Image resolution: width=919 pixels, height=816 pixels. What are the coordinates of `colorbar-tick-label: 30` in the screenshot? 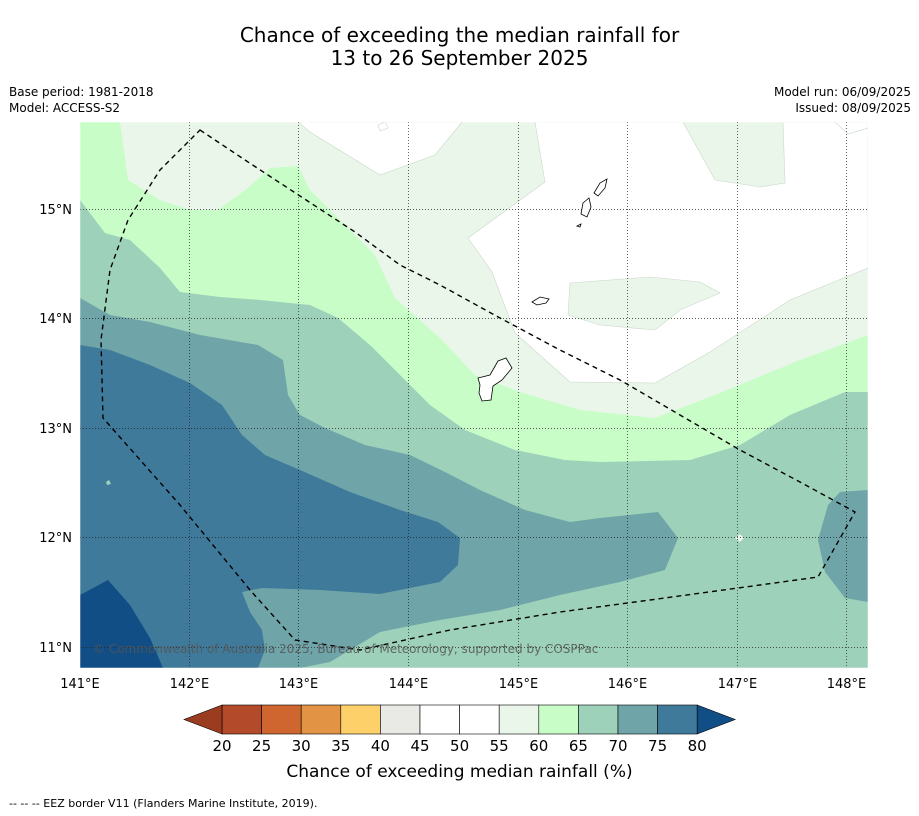 It's located at (301, 746).